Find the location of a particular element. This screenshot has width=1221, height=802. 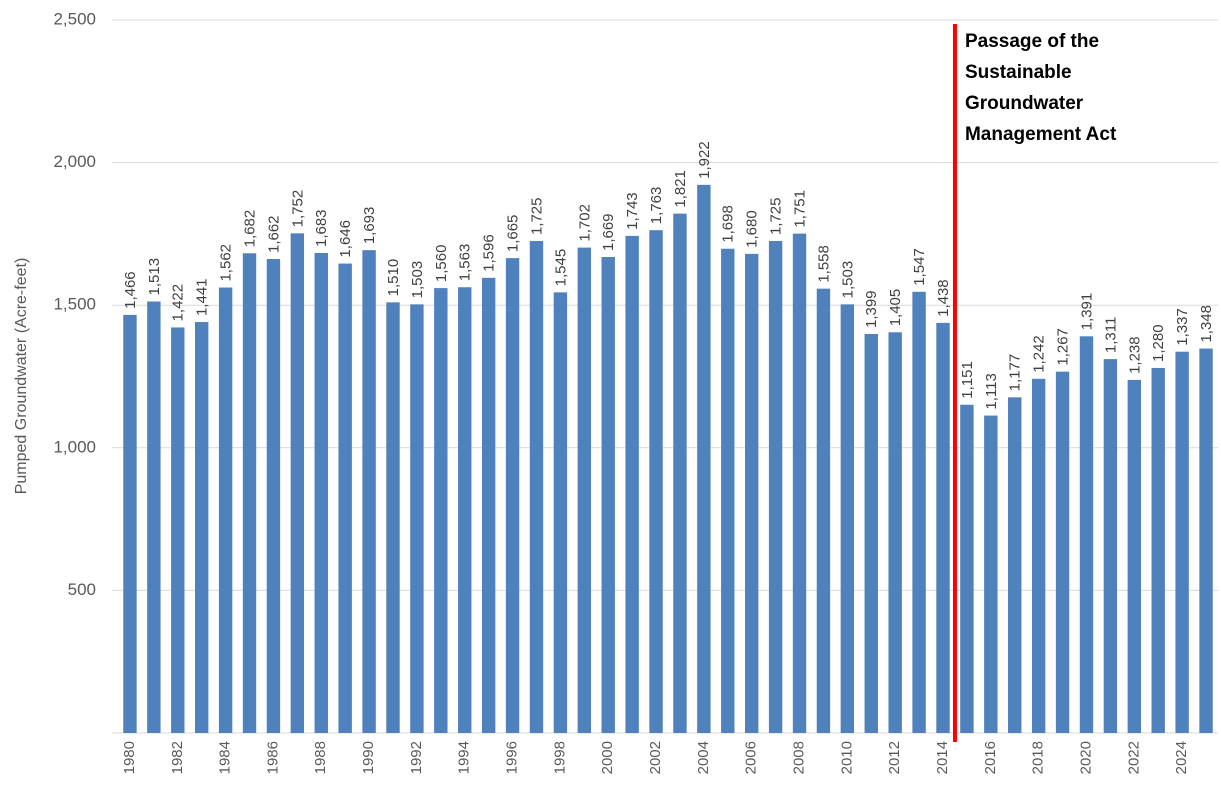

value-label: 1,563 is located at coordinates (465, 263).